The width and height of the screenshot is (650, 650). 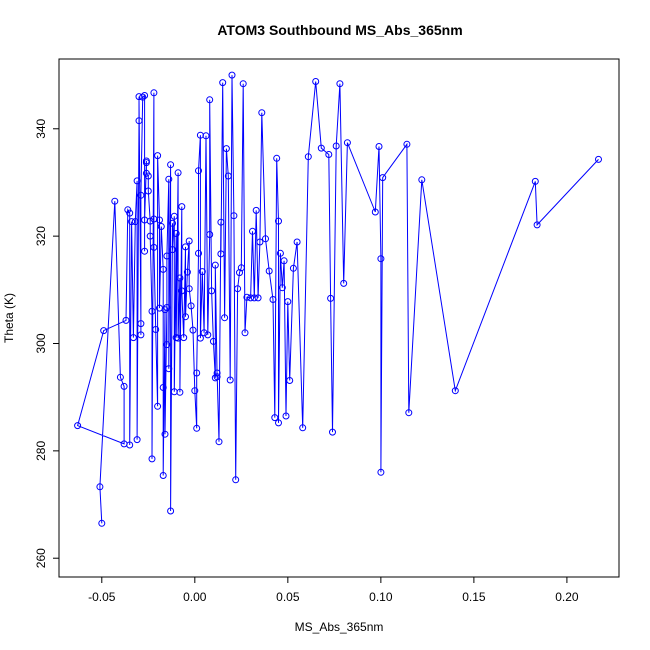 What do you see at coordinates (474, 597) in the screenshot?
I see `x-tick-label: 0.15` at bounding box center [474, 597].